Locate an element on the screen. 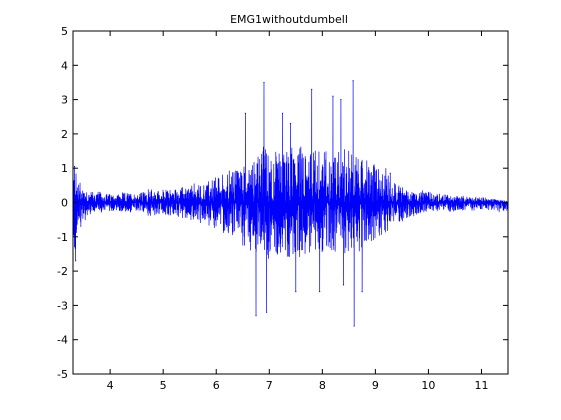 The image size is (561, 420). x-tick-label: 11 is located at coordinates (481, 385).